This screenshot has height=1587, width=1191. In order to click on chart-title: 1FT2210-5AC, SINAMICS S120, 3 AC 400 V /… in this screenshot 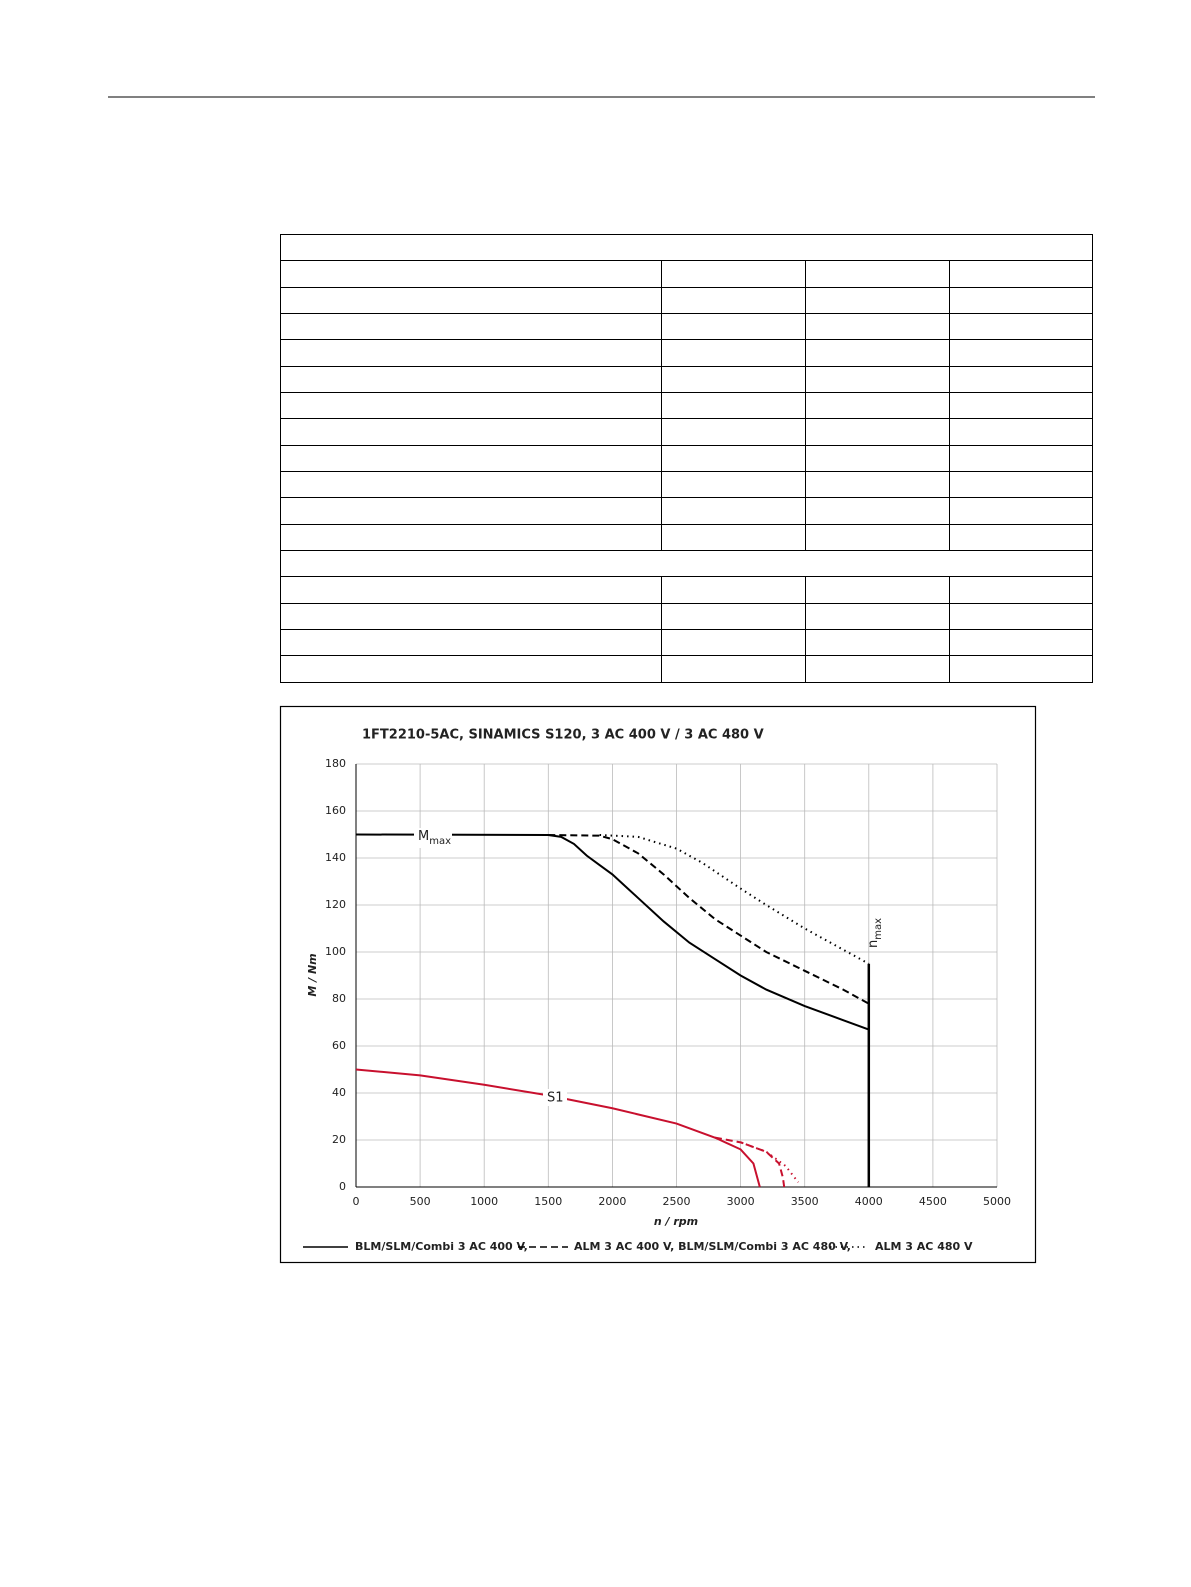, I will do `click(563, 735)`.